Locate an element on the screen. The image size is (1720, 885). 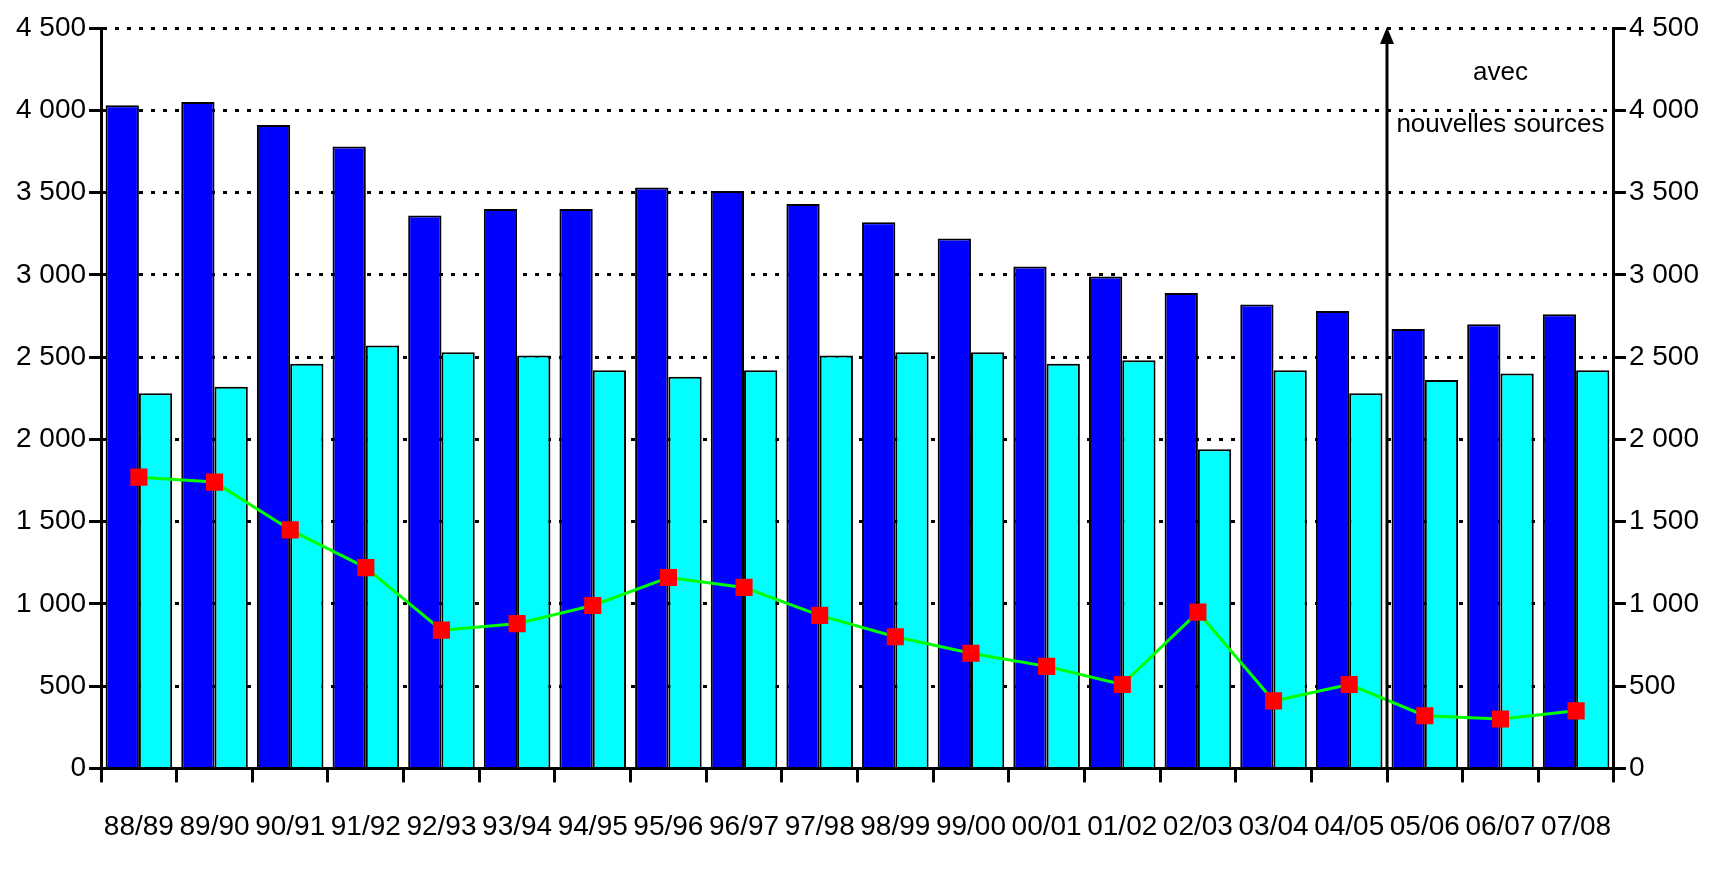
y2-tick-label: 4 000 is located at coordinates (1664, 108).